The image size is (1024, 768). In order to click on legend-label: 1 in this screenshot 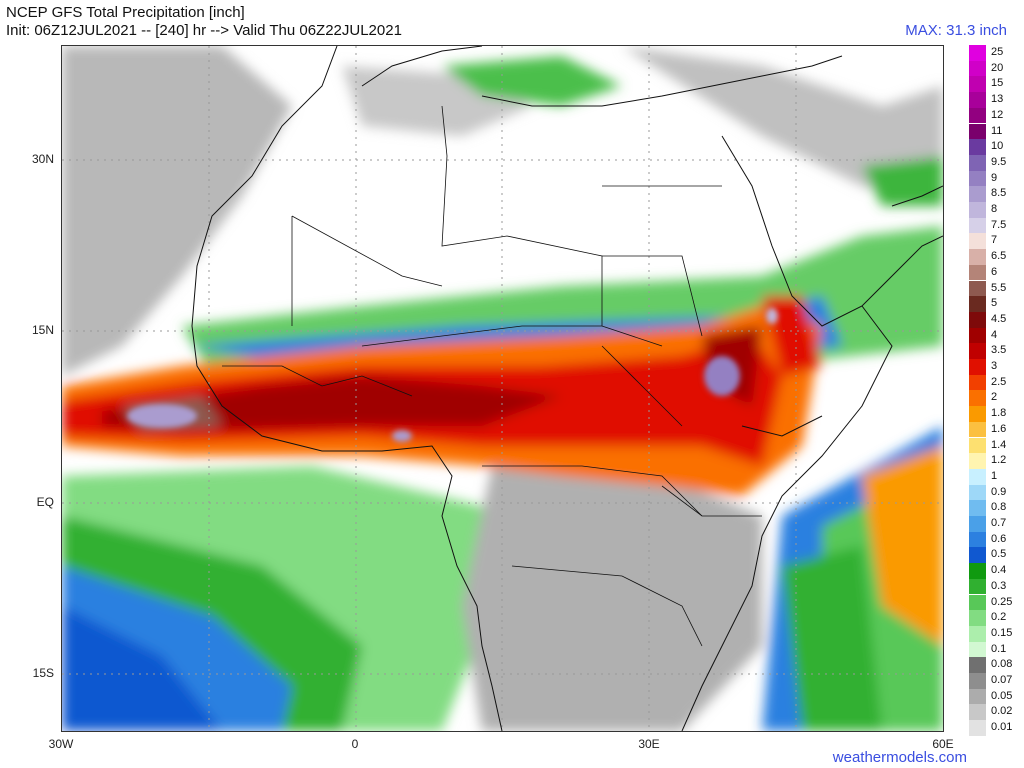, I will do `click(994, 475)`.